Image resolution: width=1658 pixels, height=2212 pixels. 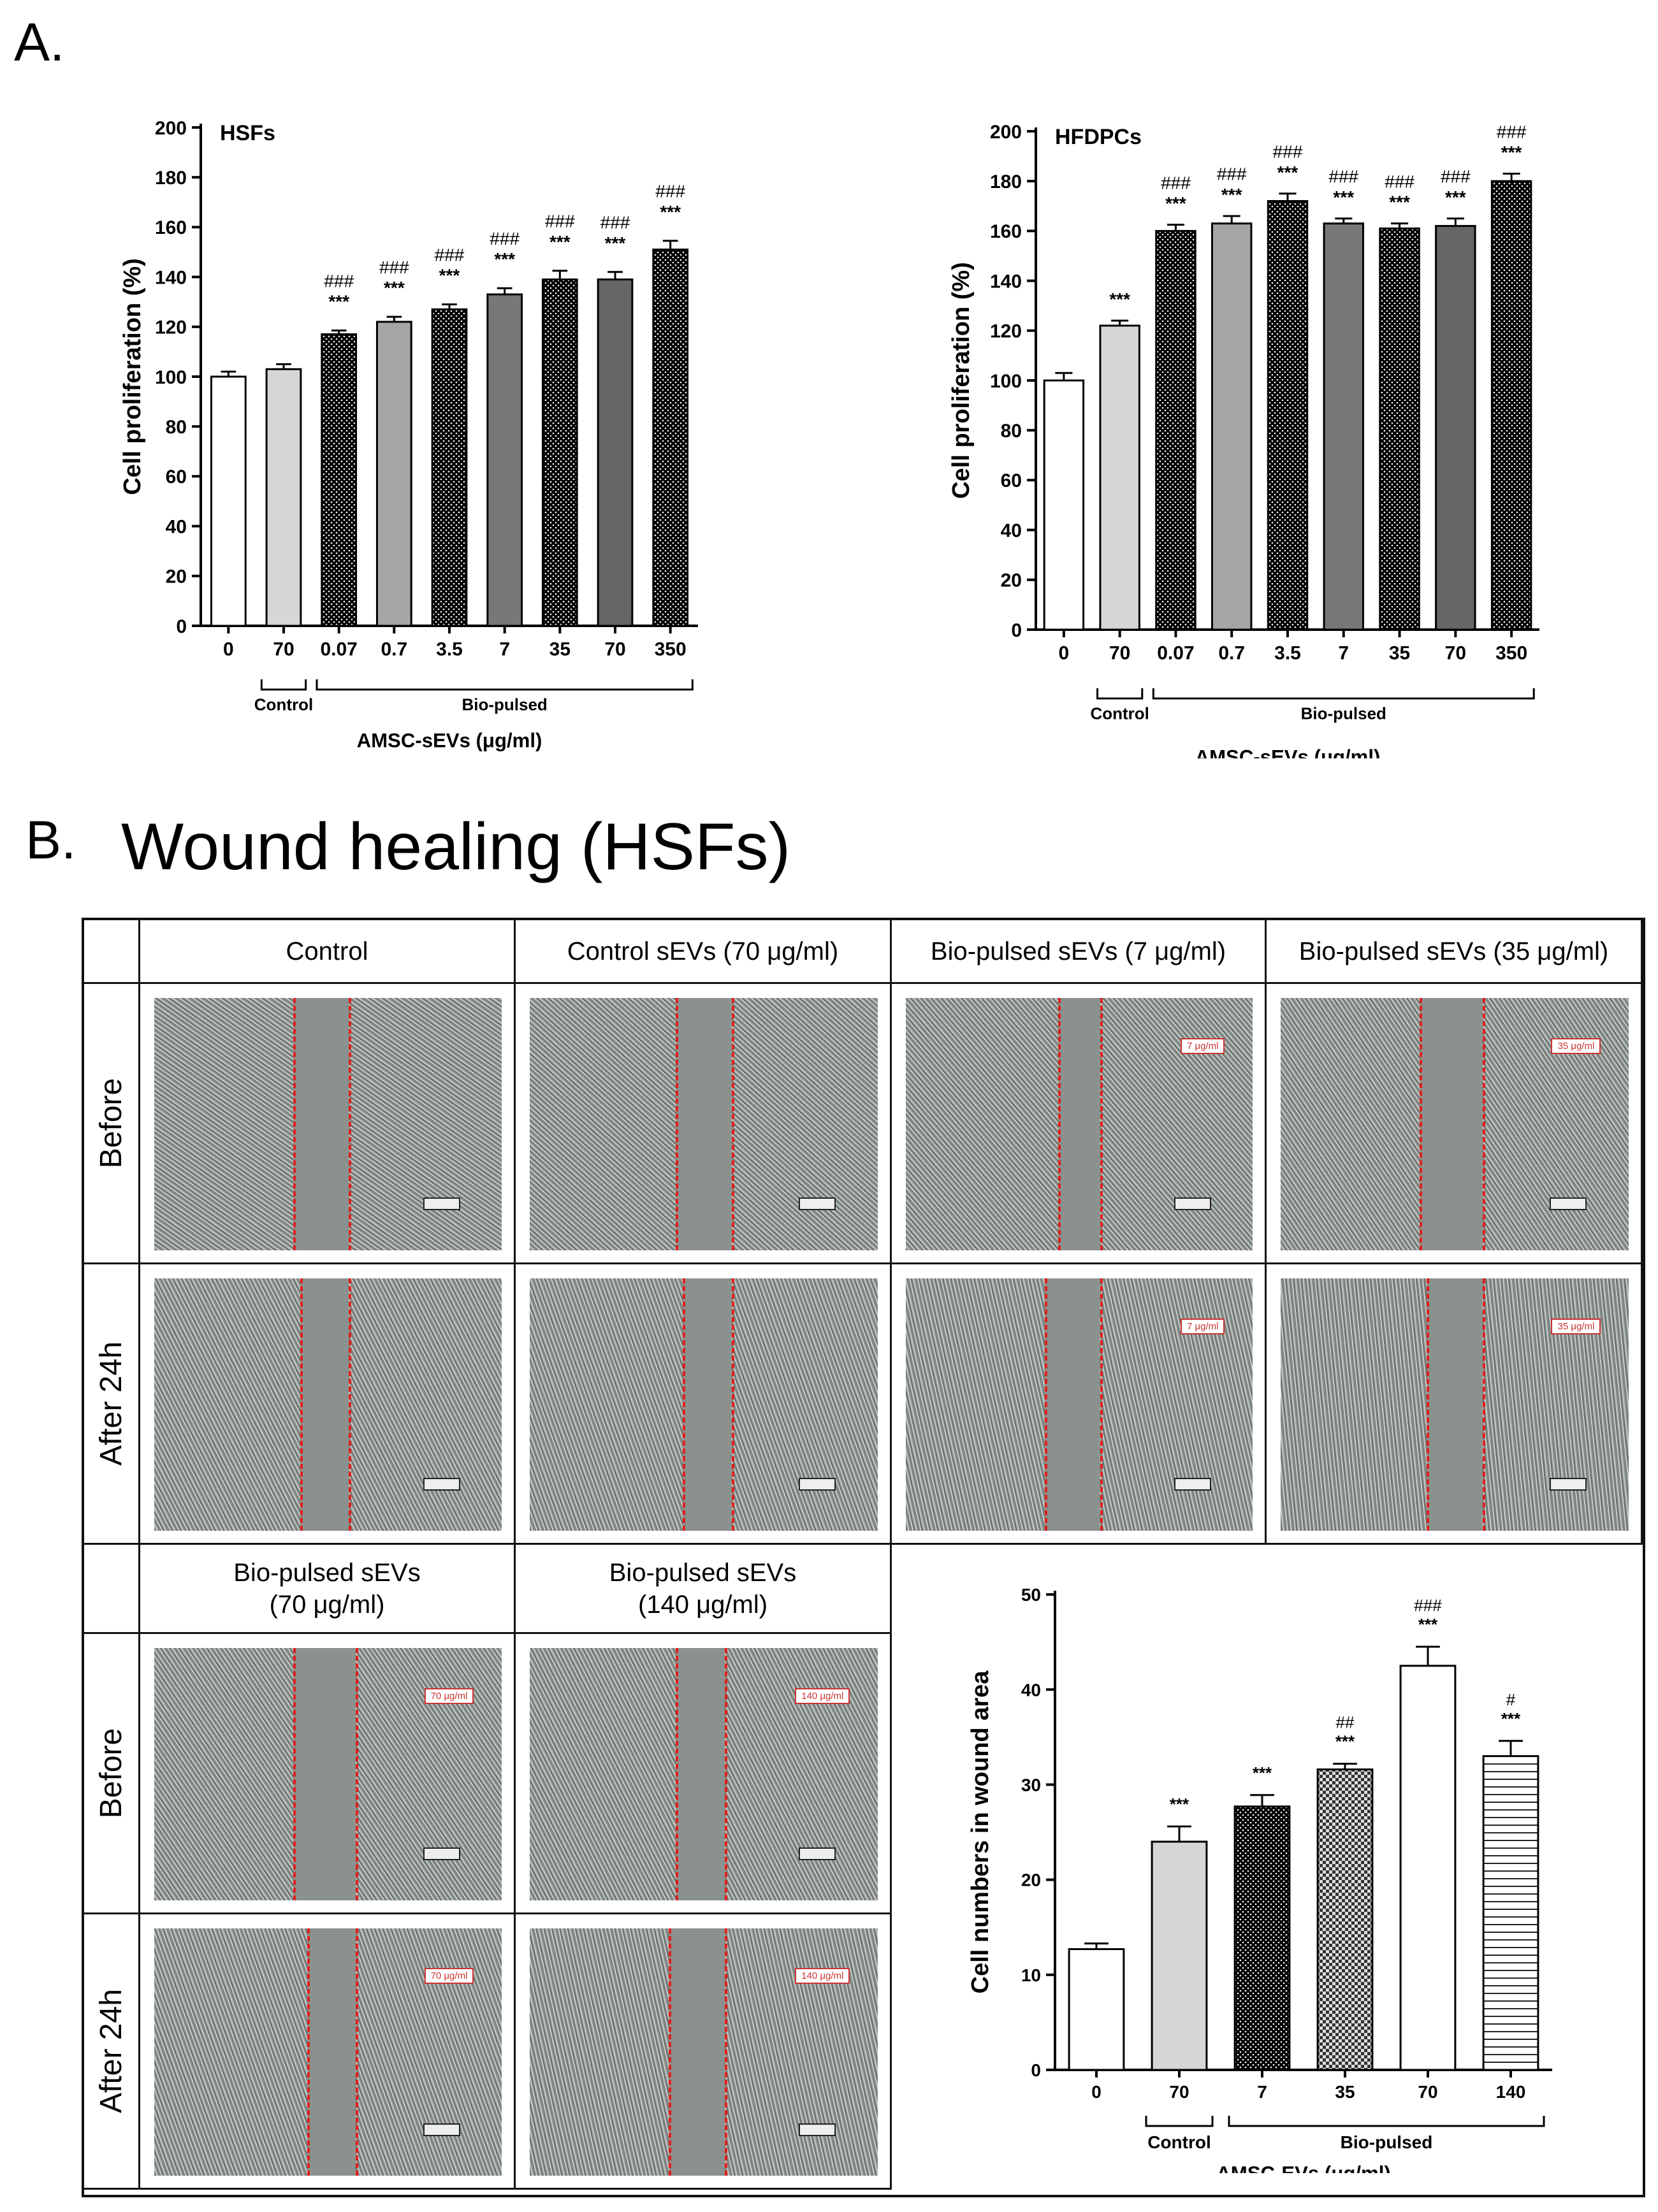 I want to click on chart-title: HSFs, so click(x=247, y=133).